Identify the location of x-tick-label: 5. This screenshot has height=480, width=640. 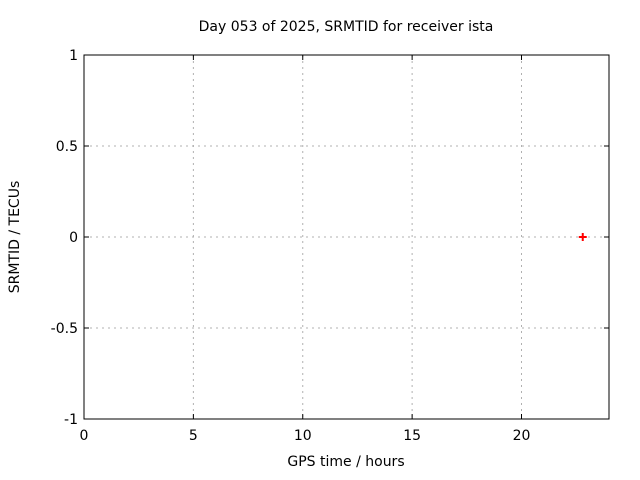
(193, 436).